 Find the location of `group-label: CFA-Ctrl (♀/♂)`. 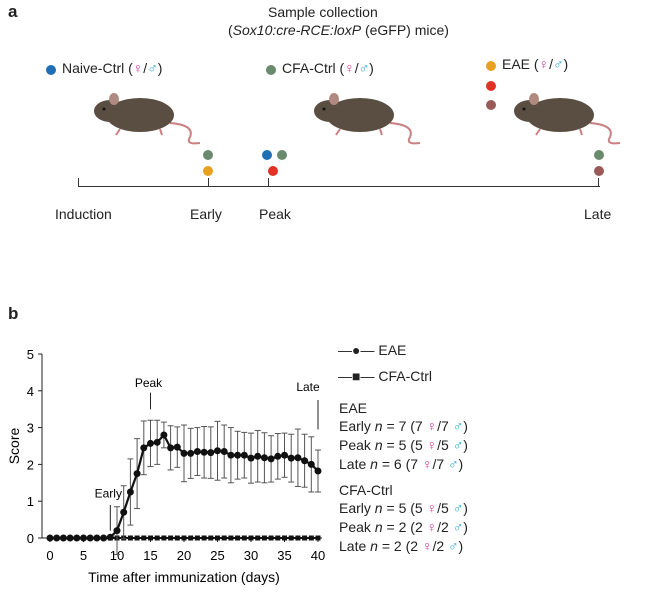

group-label: CFA-Ctrl (♀/♂) is located at coordinates (328, 68).